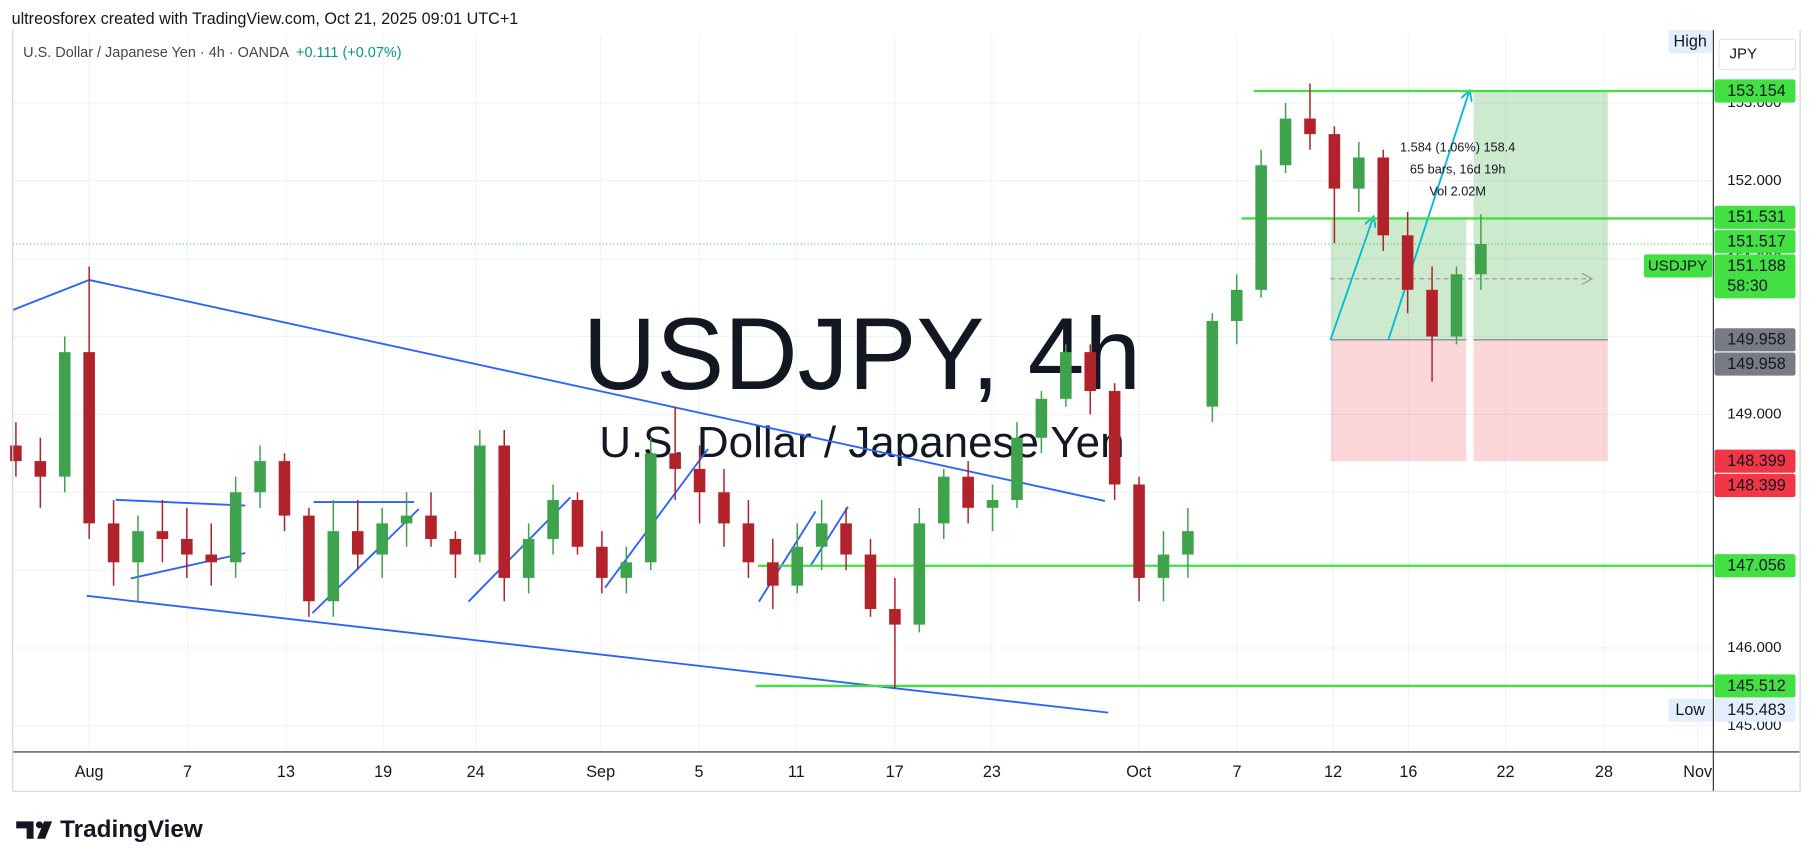 Image resolution: width=1814 pixels, height=868 pixels. I want to click on legend-instrument: U.S. Dollar / Japanese Yen · 4h · OANDA, so click(156, 53).